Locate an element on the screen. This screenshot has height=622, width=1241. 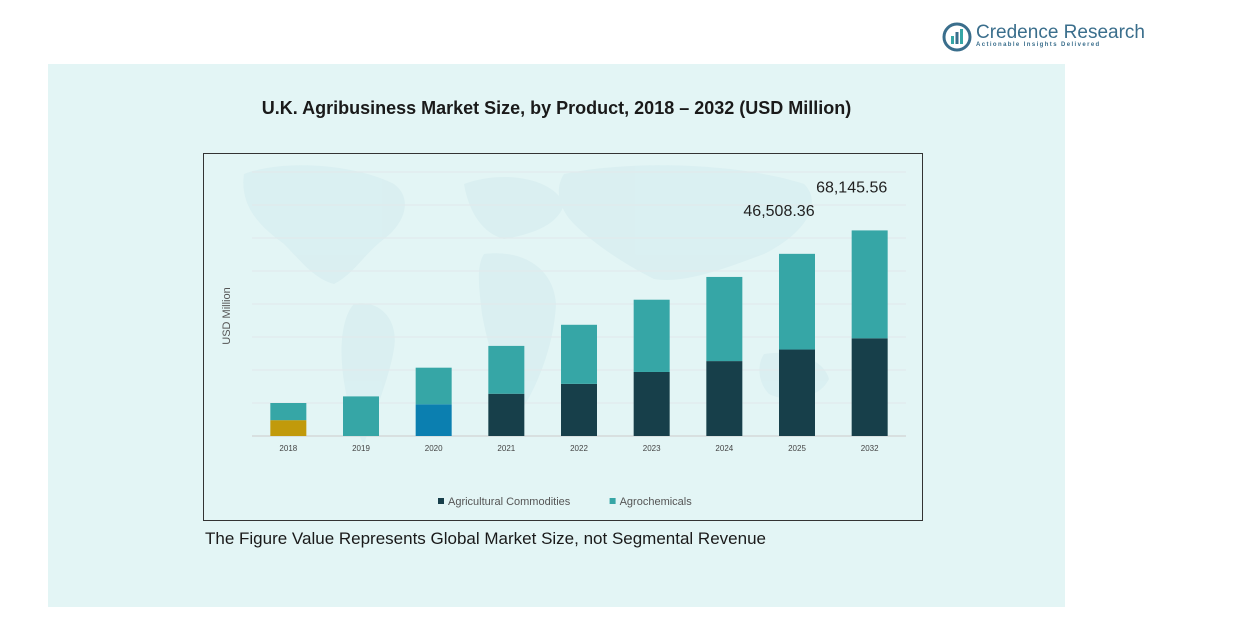
x-tick-label-2023: 2023 is located at coordinates (652, 448).